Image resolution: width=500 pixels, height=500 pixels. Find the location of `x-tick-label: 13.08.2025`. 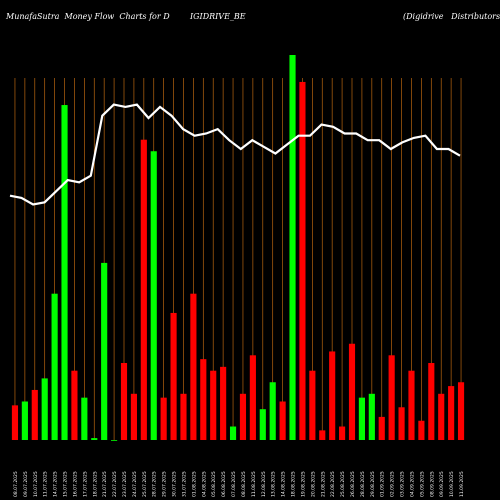

x-tick-label: 13.08.2025 is located at coordinates (274, 484).